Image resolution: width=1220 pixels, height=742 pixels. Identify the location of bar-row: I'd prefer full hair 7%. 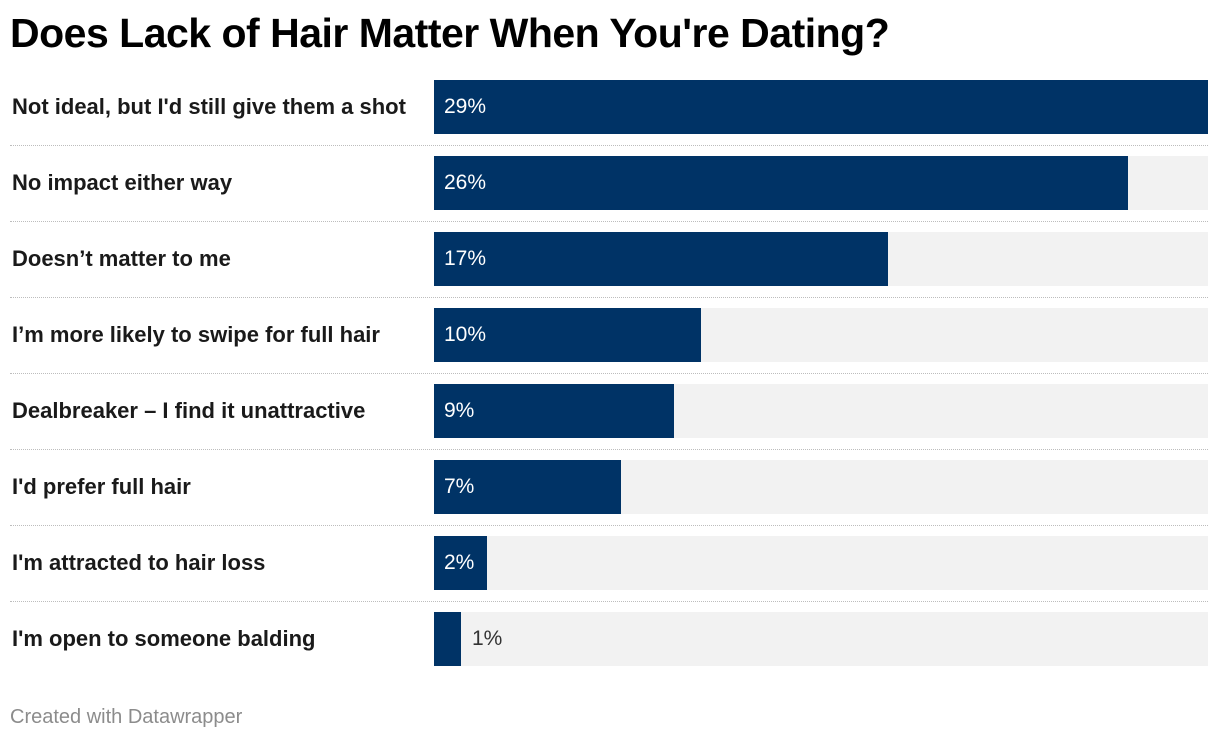
(610, 493).